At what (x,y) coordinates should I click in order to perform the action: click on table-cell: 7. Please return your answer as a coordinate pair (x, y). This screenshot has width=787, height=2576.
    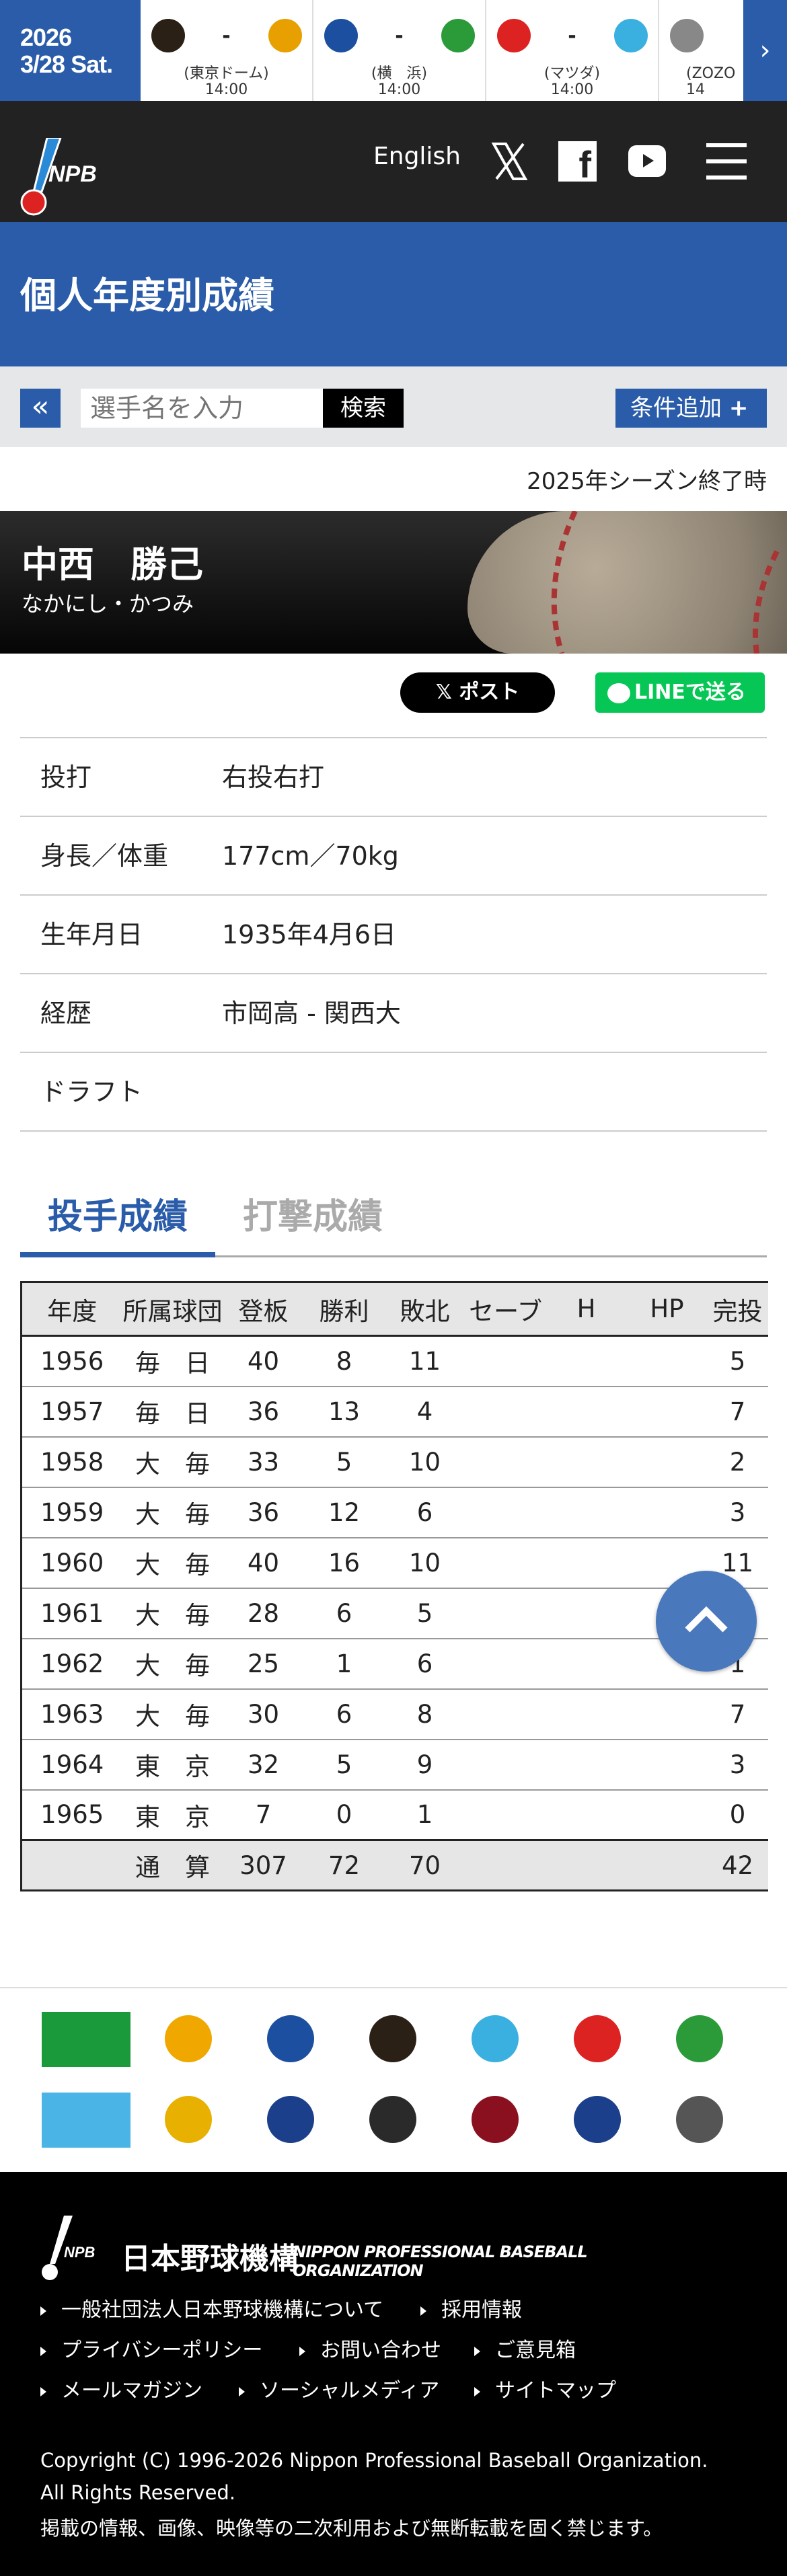
    Looking at the image, I should click on (263, 1815).